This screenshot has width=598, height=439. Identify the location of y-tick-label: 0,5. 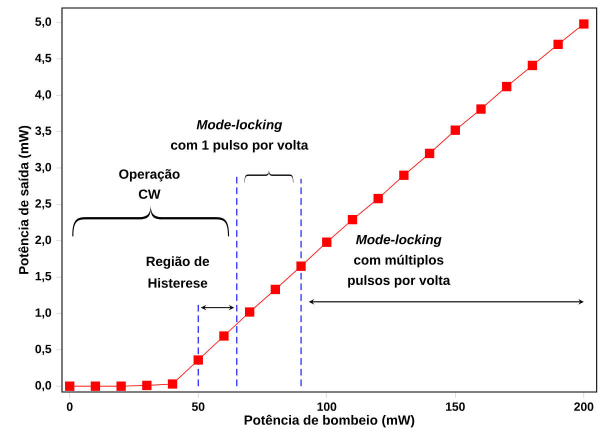
(43, 349).